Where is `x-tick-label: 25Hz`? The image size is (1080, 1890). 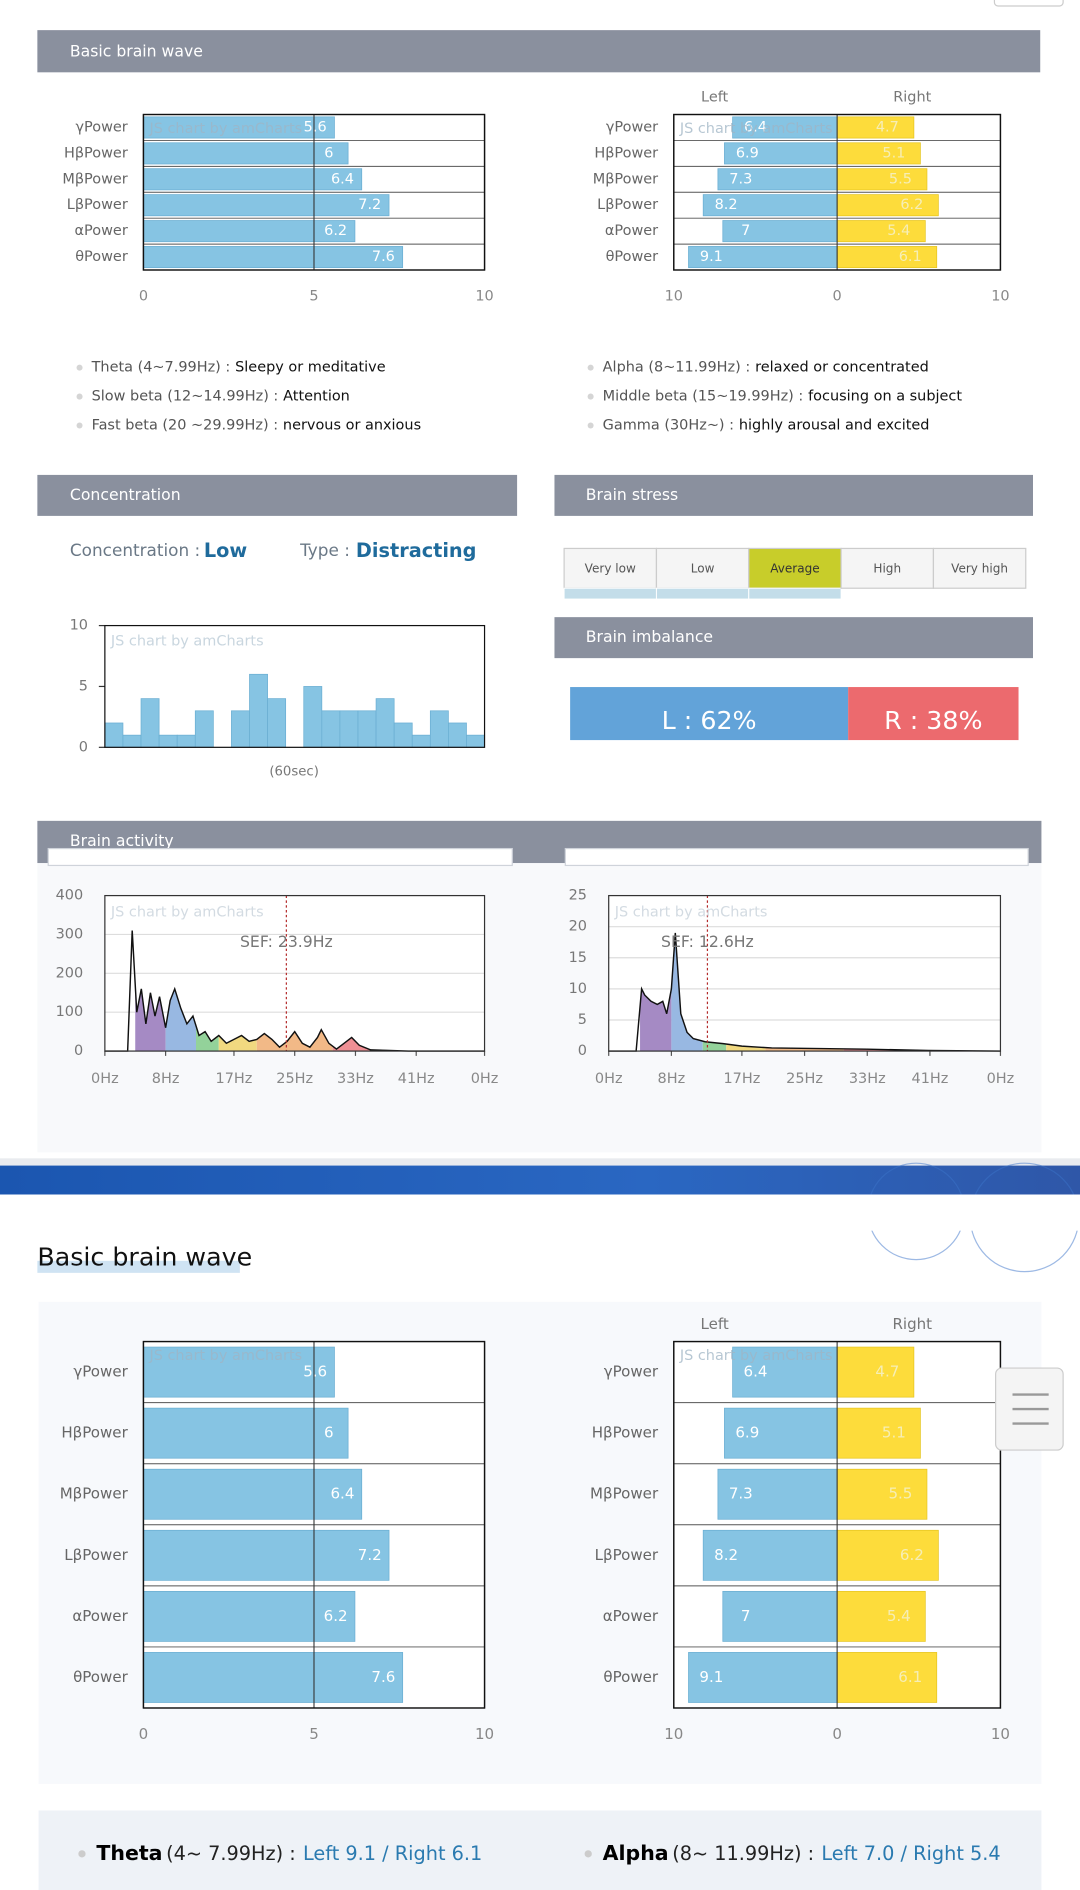 x-tick-label: 25Hz is located at coordinates (294, 1079).